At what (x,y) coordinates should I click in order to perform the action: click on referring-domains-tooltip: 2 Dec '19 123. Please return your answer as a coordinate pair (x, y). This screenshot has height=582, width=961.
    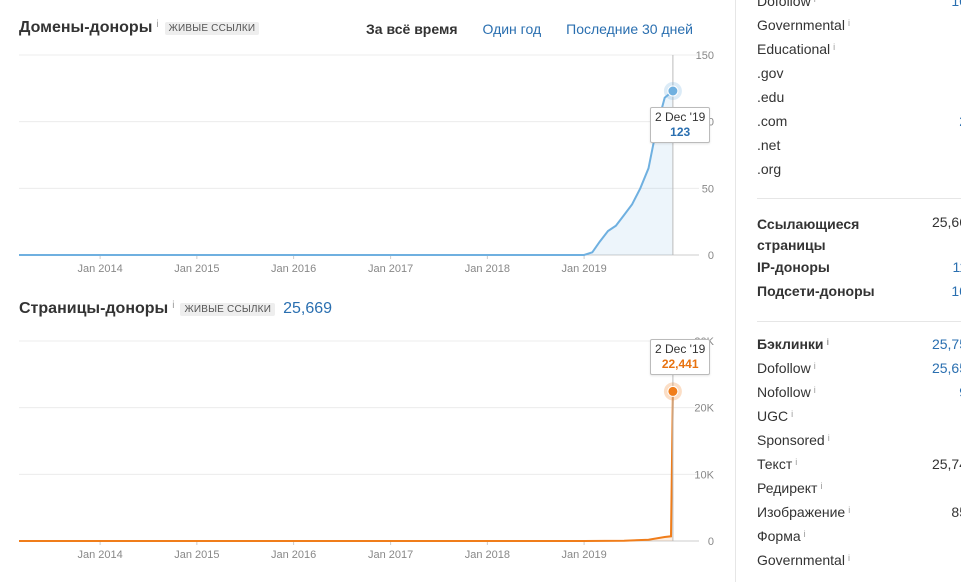
    Looking at the image, I should click on (680, 125).